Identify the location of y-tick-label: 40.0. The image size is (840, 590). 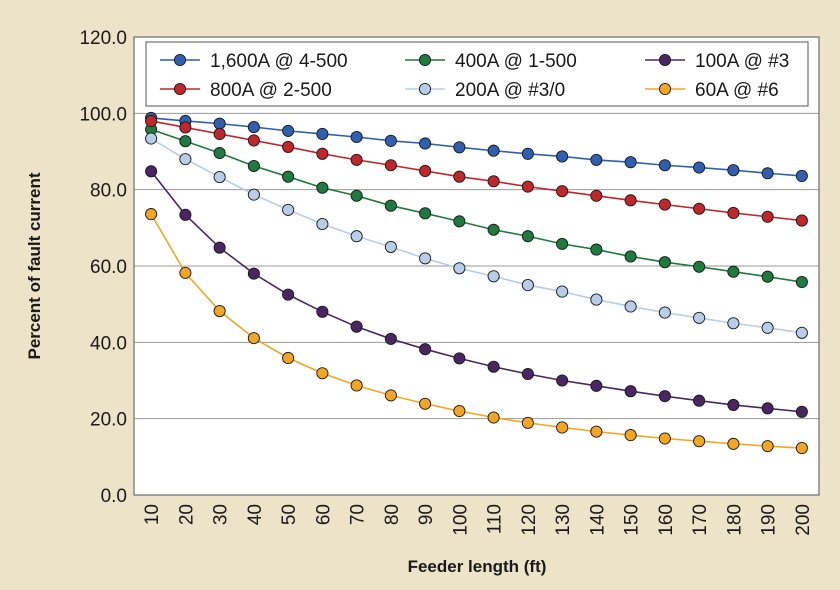
(108, 343).